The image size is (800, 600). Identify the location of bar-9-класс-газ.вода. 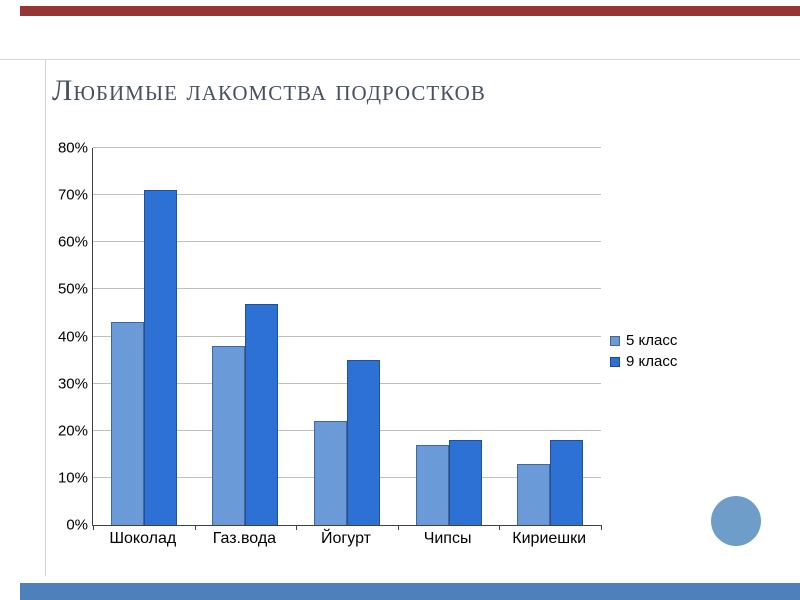
(262, 414).